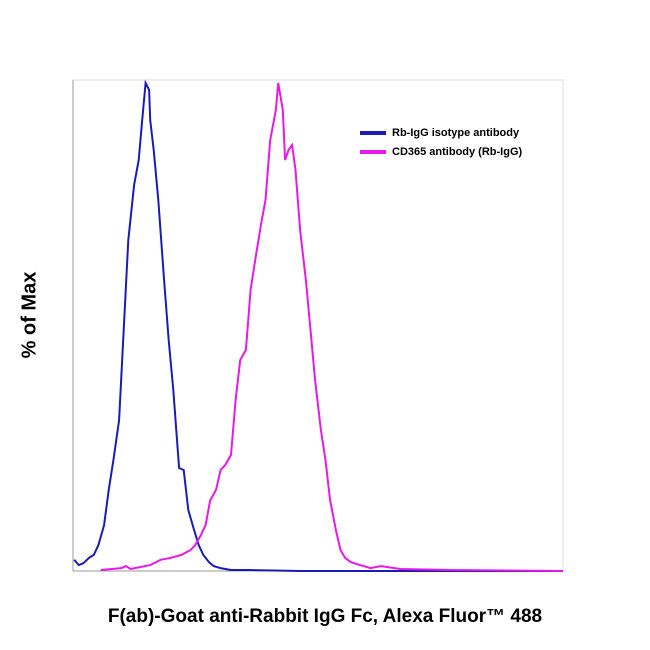  I want to click on legend-label: CD365 antibody (Rb-IgG), so click(457, 152).